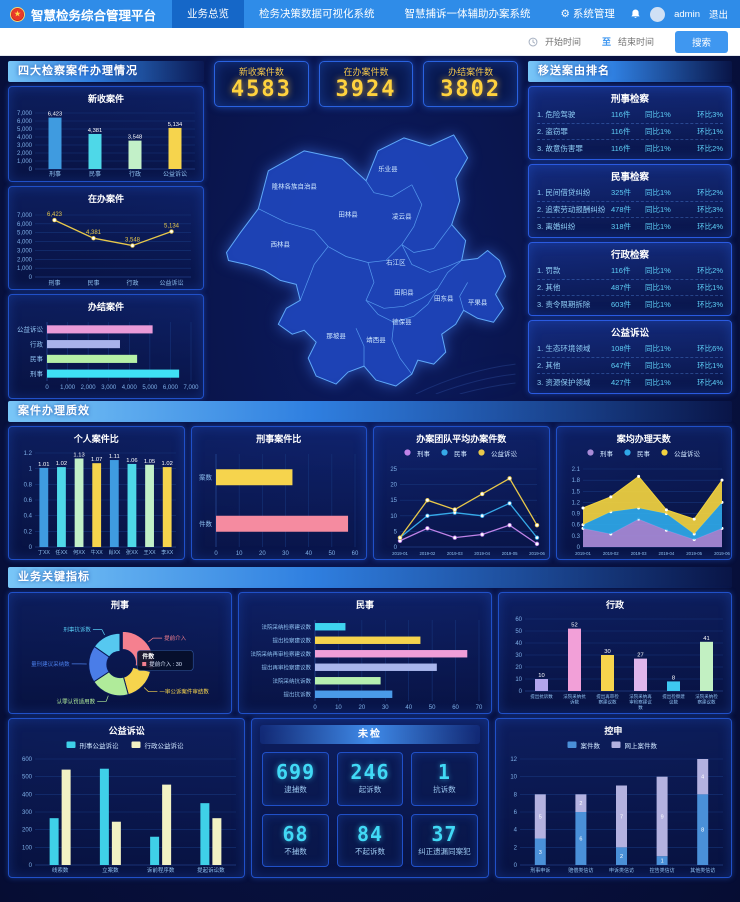  What do you see at coordinates (630, 271) in the screenshot?
I see `rank-row: 1. 罚款 116件 同比1% 环比2%` at bounding box center [630, 271].